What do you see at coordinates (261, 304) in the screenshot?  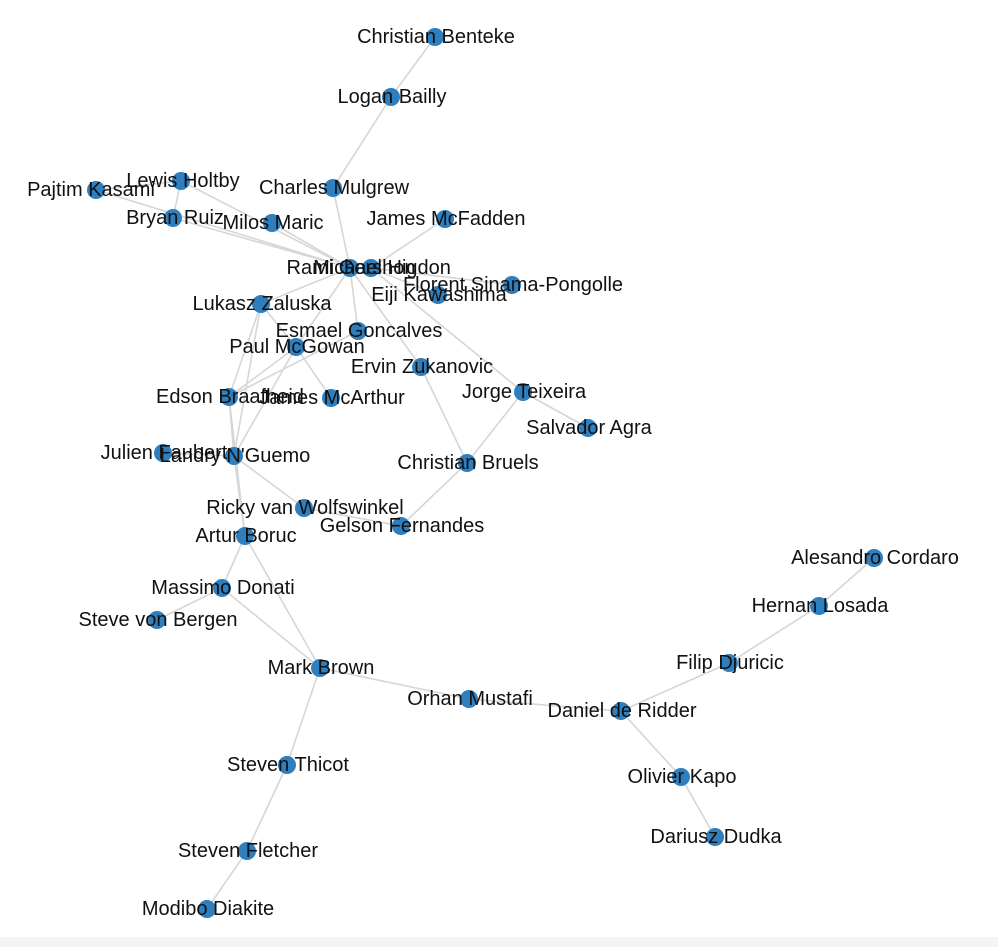 I see `node-lukasz_zaluska` at bounding box center [261, 304].